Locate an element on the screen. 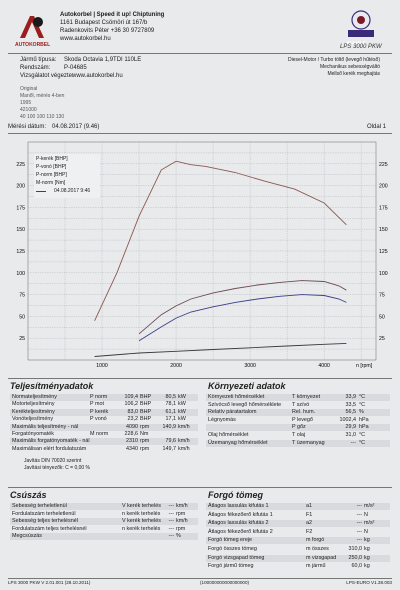 The height and width of the screenshot is (590, 400). y-tick-label-right: 150 is located at coordinates (383, 230).